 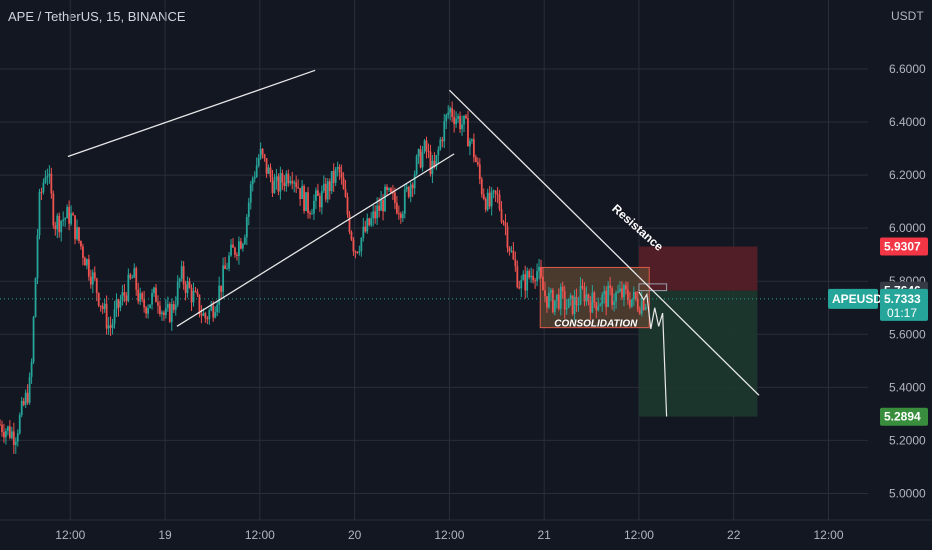 I want to click on stop-loss-zone, so click(x=698, y=268).